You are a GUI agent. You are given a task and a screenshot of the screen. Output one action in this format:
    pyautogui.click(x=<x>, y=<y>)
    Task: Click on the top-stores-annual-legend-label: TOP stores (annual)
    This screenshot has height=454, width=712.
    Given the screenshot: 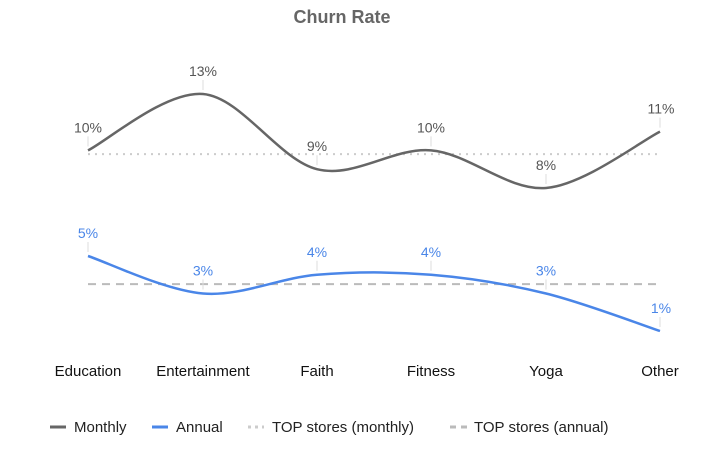 What is the action you would take?
    pyautogui.click(x=541, y=427)
    